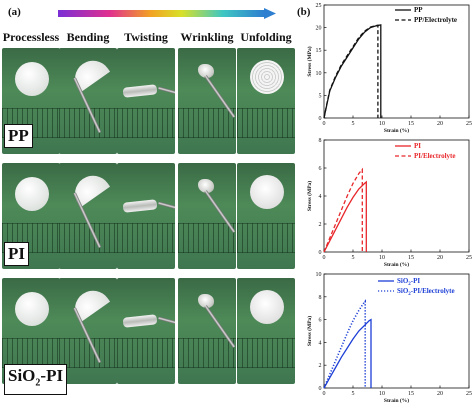 The image size is (474, 404). What do you see at coordinates (167, 13) in the screenshot?
I see `process-arrow` at bounding box center [167, 13].